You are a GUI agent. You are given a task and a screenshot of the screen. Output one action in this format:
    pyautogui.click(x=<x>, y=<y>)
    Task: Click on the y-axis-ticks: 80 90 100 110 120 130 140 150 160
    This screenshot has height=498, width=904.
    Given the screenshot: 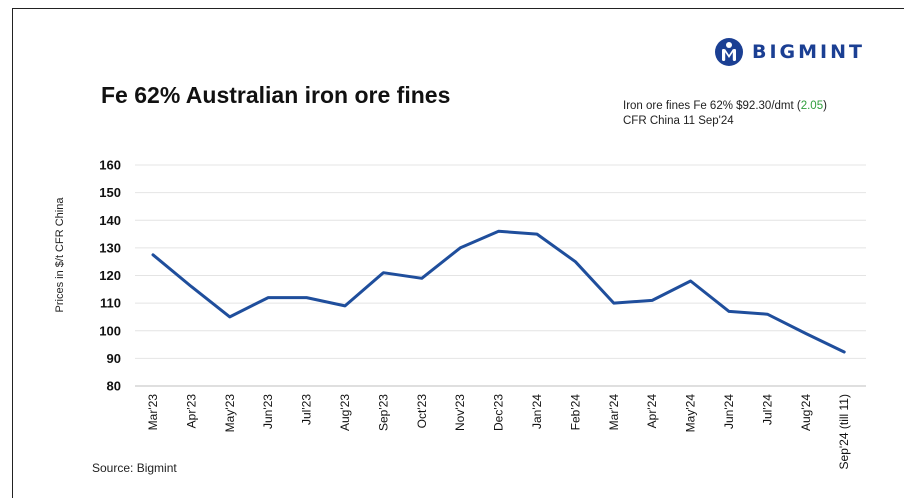 What is the action you would take?
    pyautogui.click(x=110, y=276)
    